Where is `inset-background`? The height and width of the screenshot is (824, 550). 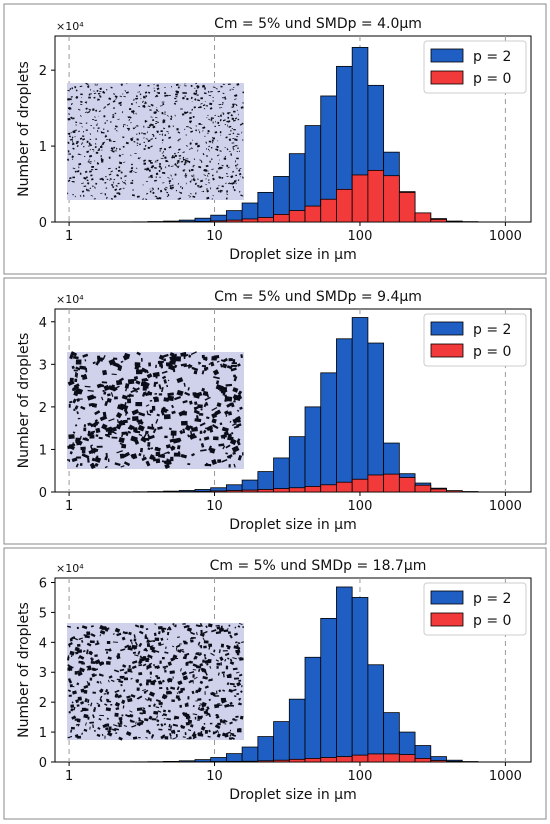 inset-background is located at coordinates (155, 141).